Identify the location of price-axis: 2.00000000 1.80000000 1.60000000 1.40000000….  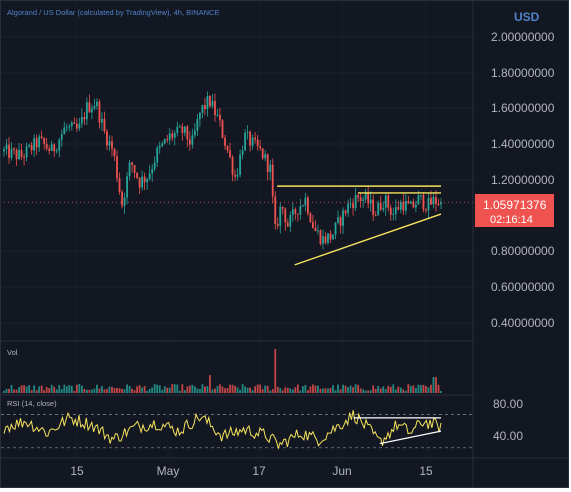
(523, 180).